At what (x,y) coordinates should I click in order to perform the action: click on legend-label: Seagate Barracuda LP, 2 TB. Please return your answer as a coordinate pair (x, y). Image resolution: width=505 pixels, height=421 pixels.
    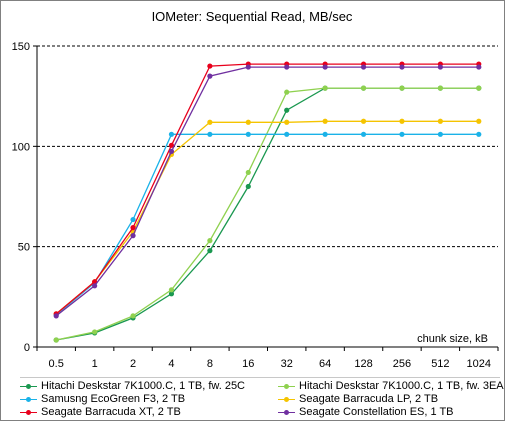
    Looking at the image, I should click on (369, 399).